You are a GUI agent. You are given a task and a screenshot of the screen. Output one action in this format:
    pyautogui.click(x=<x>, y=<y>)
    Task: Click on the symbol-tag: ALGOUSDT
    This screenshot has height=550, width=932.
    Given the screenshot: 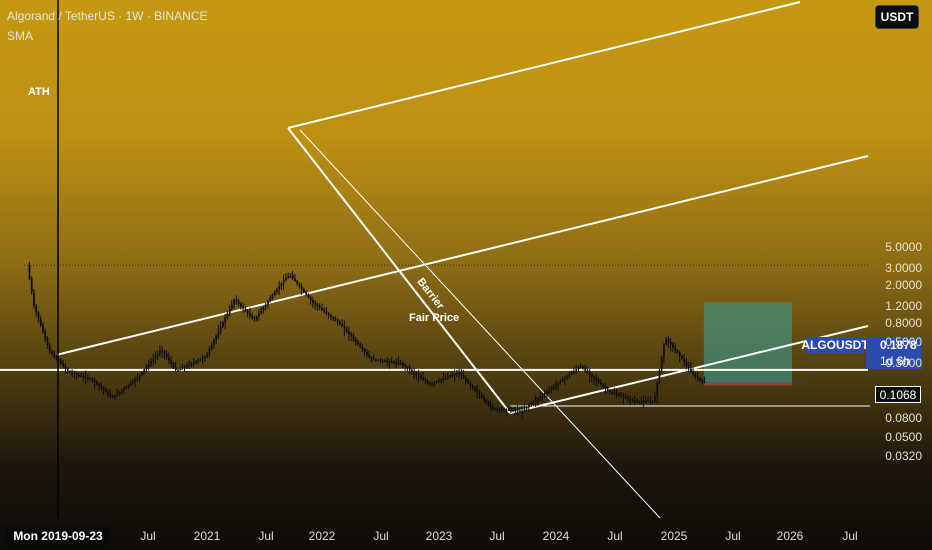 What is the action you would take?
    pyautogui.click(x=835, y=345)
    